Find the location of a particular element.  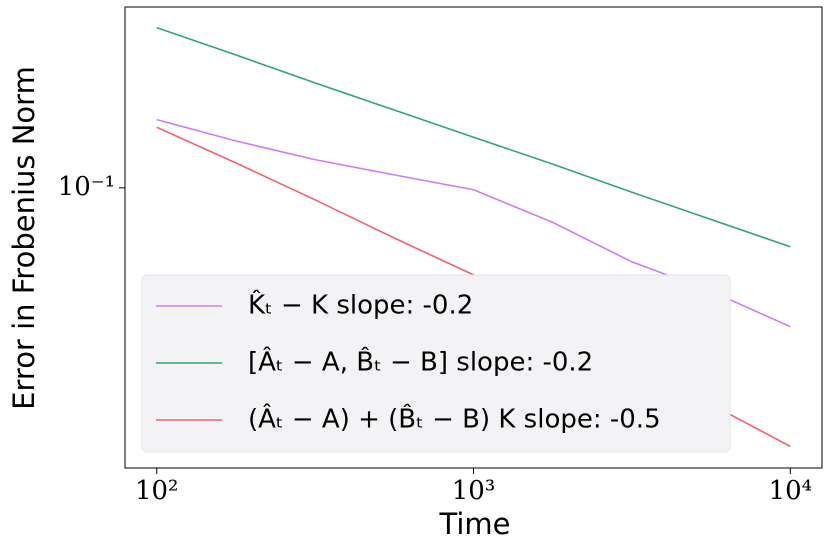

legend-label: [Âₜ − A, B̂ₜ − B] slope: -0.2 is located at coordinates (420, 362).